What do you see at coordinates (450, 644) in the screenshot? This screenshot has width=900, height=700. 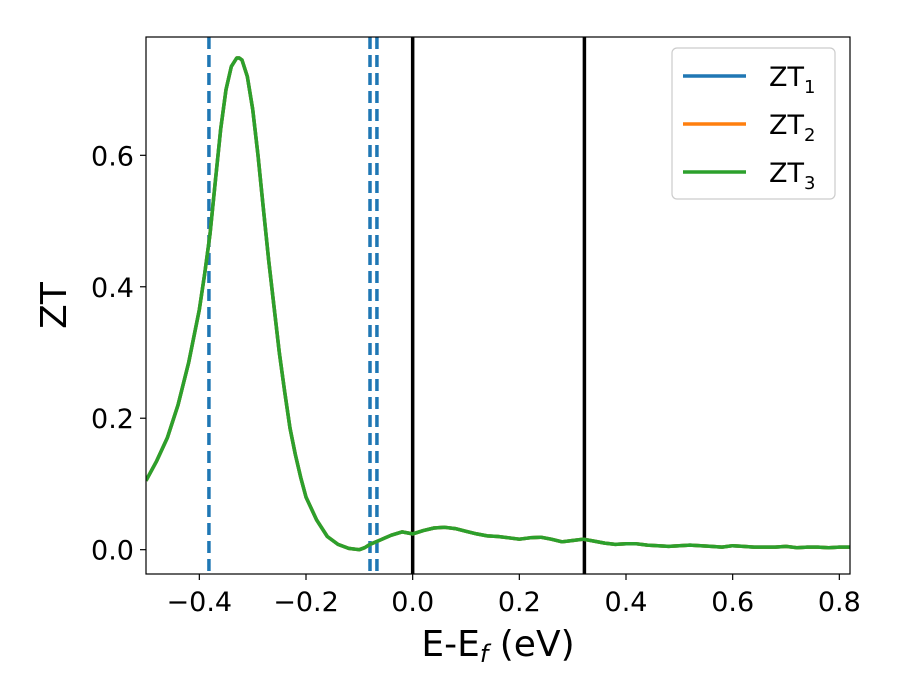 I see `x-axis-label-base: E-E` at bounding box center [450, 644].